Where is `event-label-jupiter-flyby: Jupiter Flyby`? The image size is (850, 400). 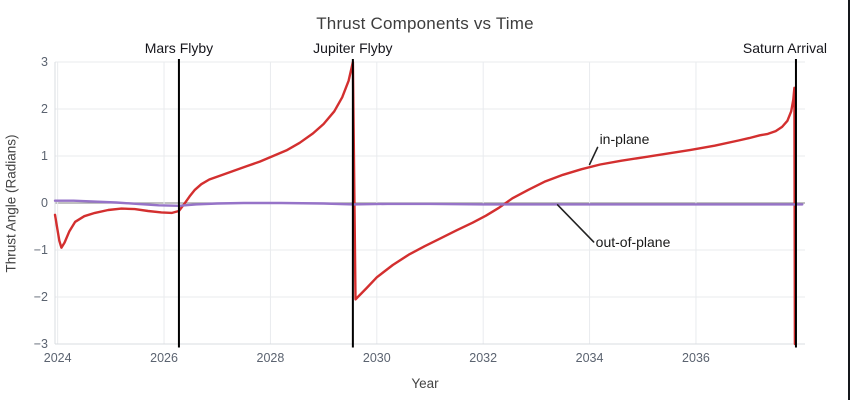 event-label-jupiter-flyby: Jupiter Flyby is located at coordinates (353, 48).